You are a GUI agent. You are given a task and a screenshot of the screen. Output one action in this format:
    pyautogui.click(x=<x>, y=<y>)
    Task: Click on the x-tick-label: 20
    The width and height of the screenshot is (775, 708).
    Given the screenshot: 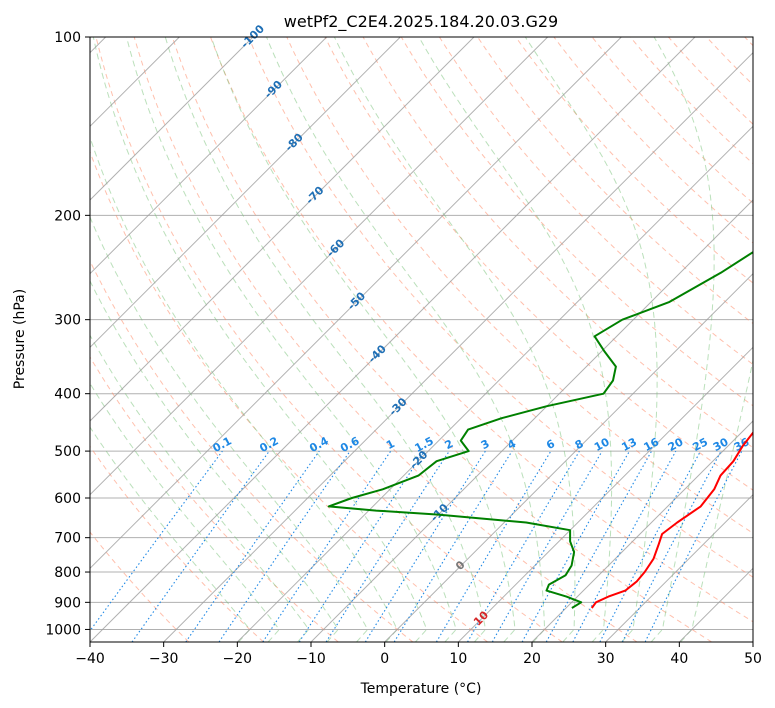 What is the action you would take?
    pyautogui.click(x=532, y=659)
    